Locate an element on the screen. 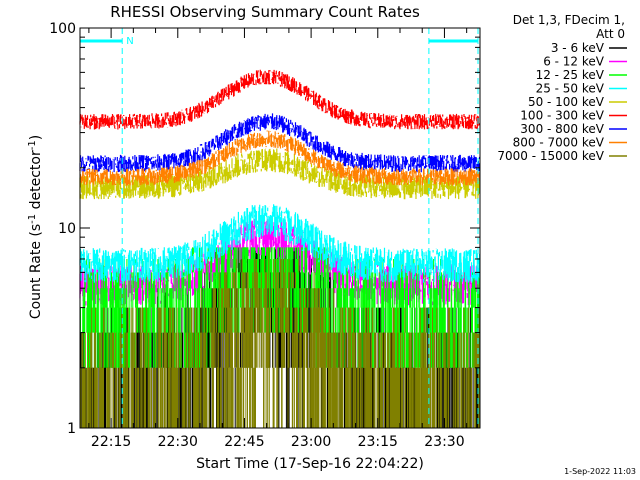  night-label-0: N is located at coordinates (129, 41).